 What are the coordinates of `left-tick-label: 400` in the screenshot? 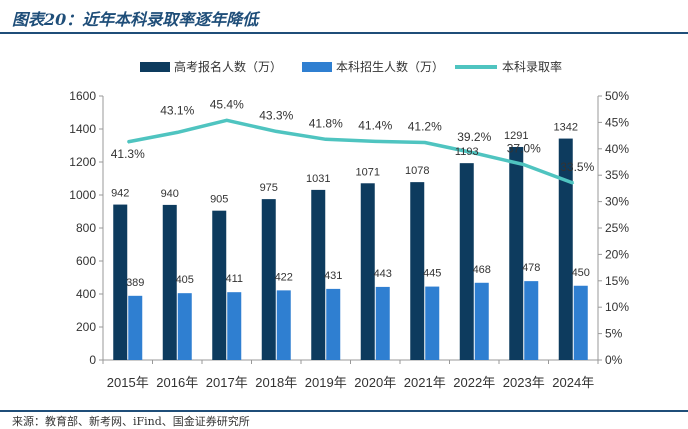 It's located at (86, 294).